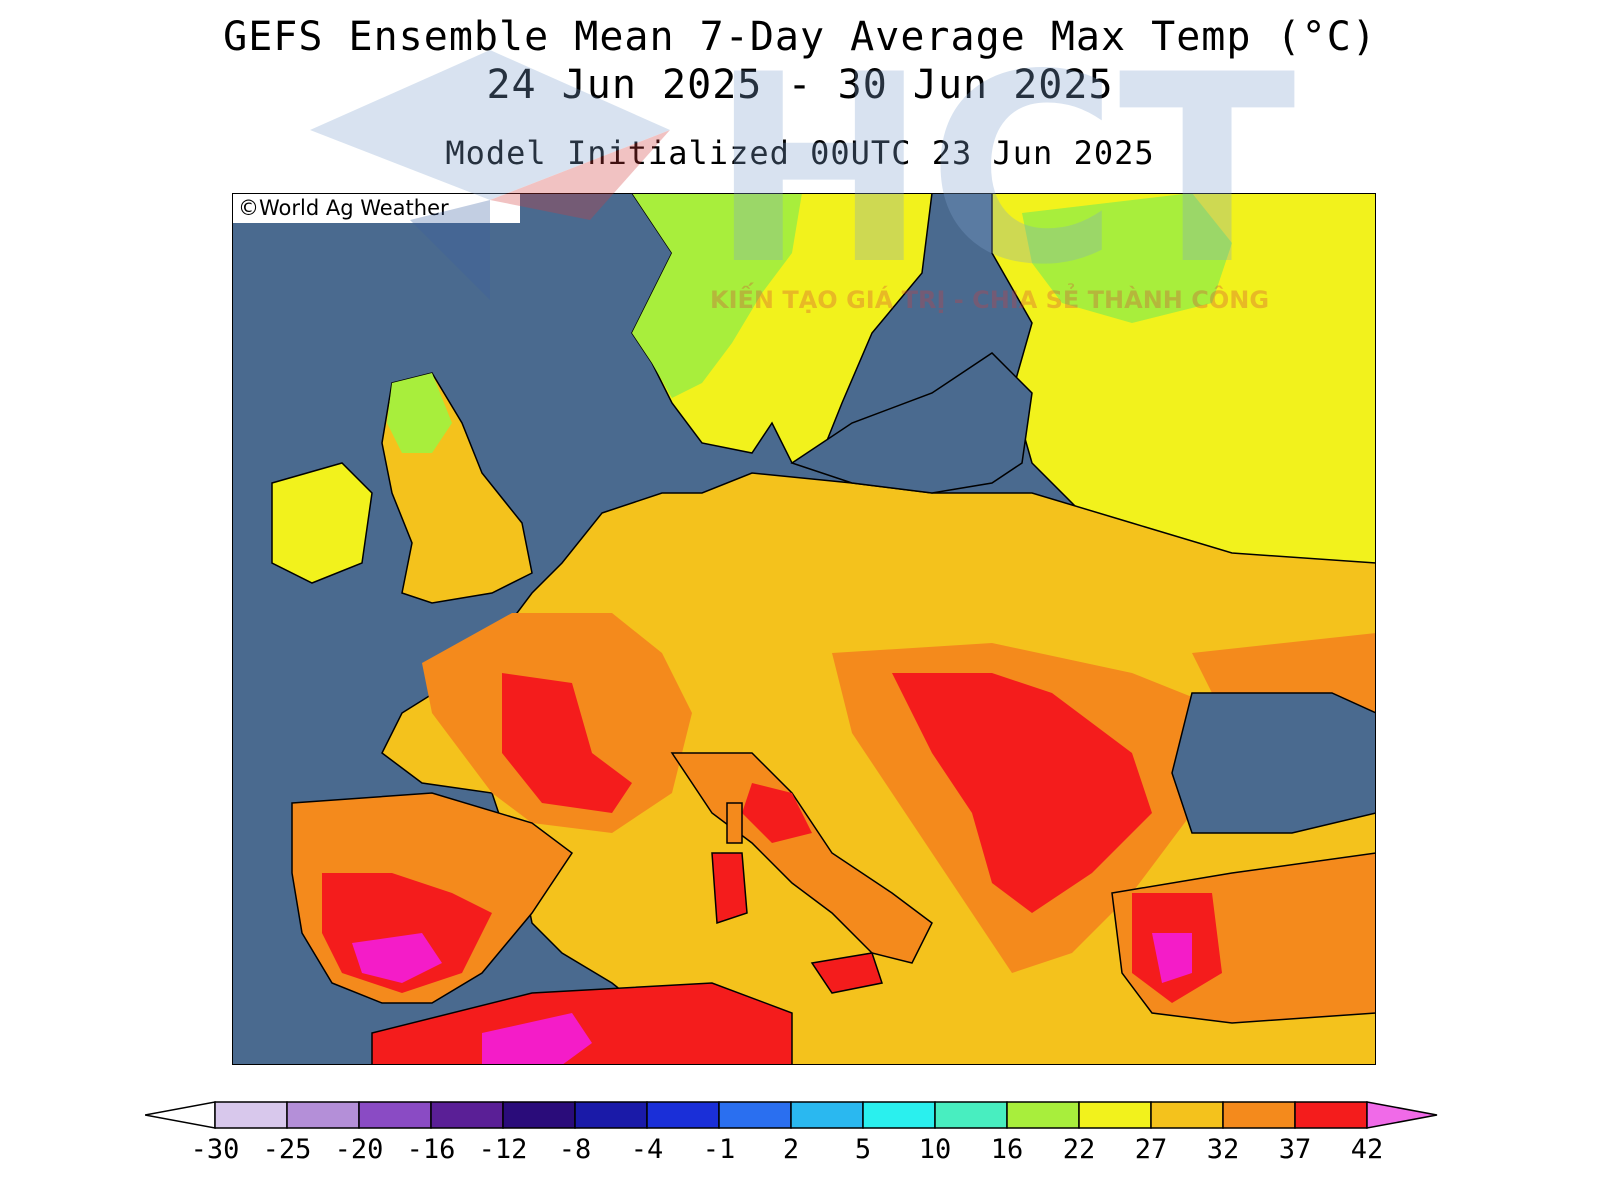 Image resolution: width=1600 pixels, height=1200 pixels. What do you see at coordinates (791, 1149) in the screenshot?
I see `legend-tick-label: 2` at bounding box center [791, 1149].